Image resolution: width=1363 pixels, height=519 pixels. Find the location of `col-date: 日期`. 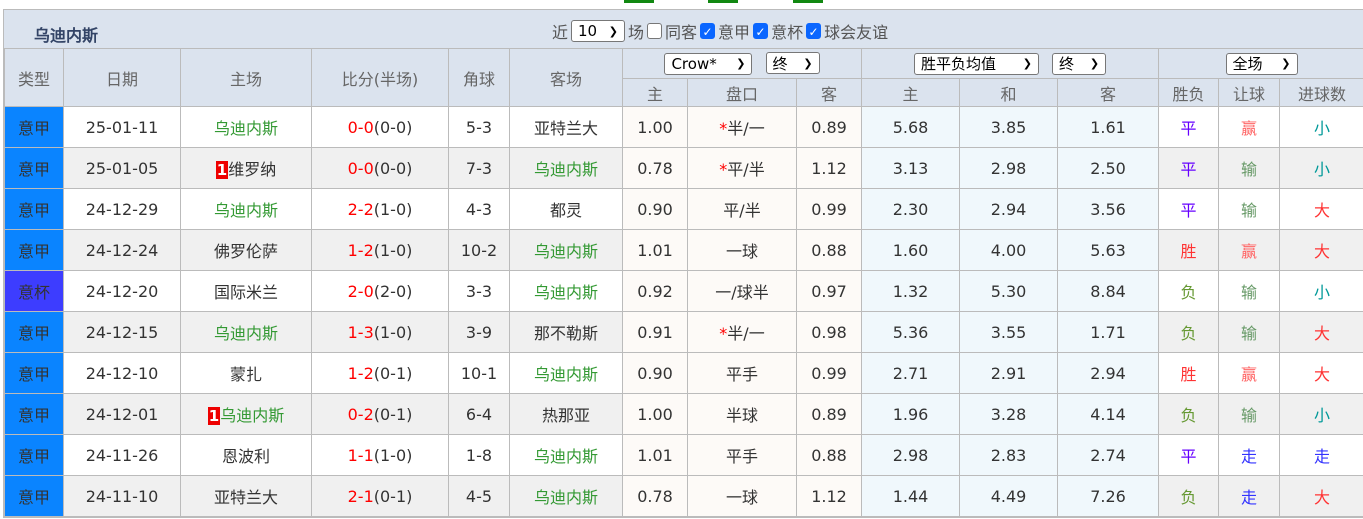

col-date: 日期 is located at coordinates (122, 77).